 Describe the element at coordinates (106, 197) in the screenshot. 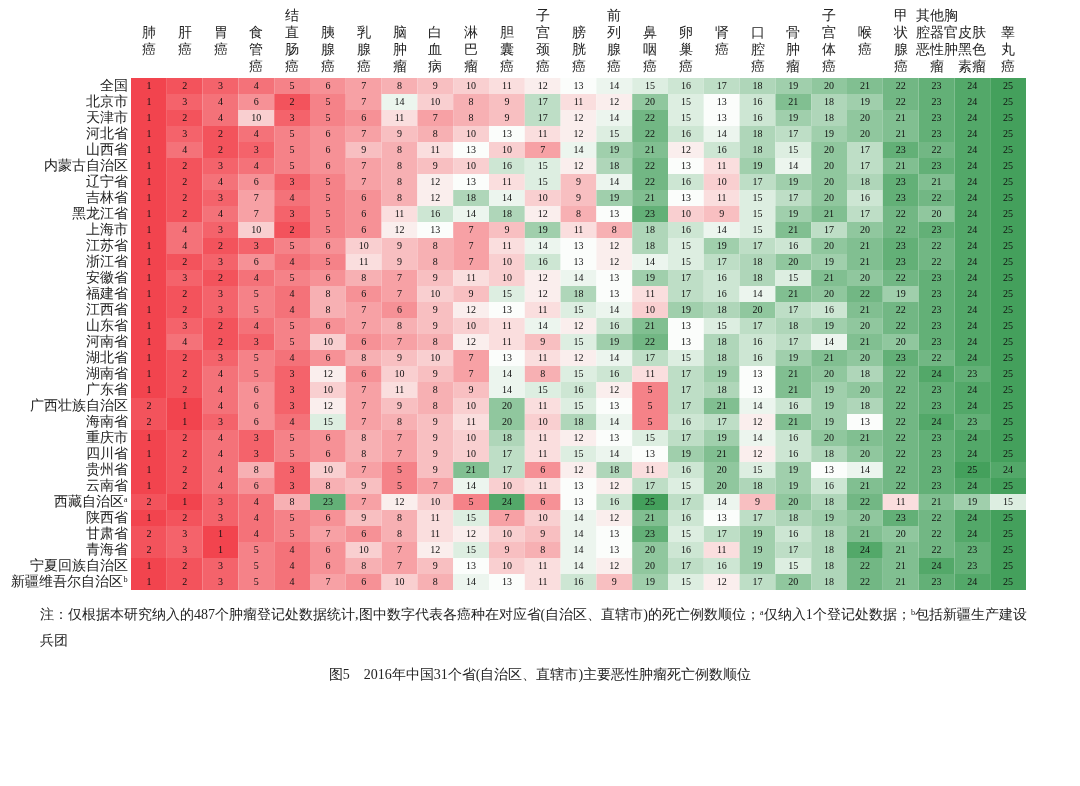

I see `y-tick-label: 吉林省` at that location.